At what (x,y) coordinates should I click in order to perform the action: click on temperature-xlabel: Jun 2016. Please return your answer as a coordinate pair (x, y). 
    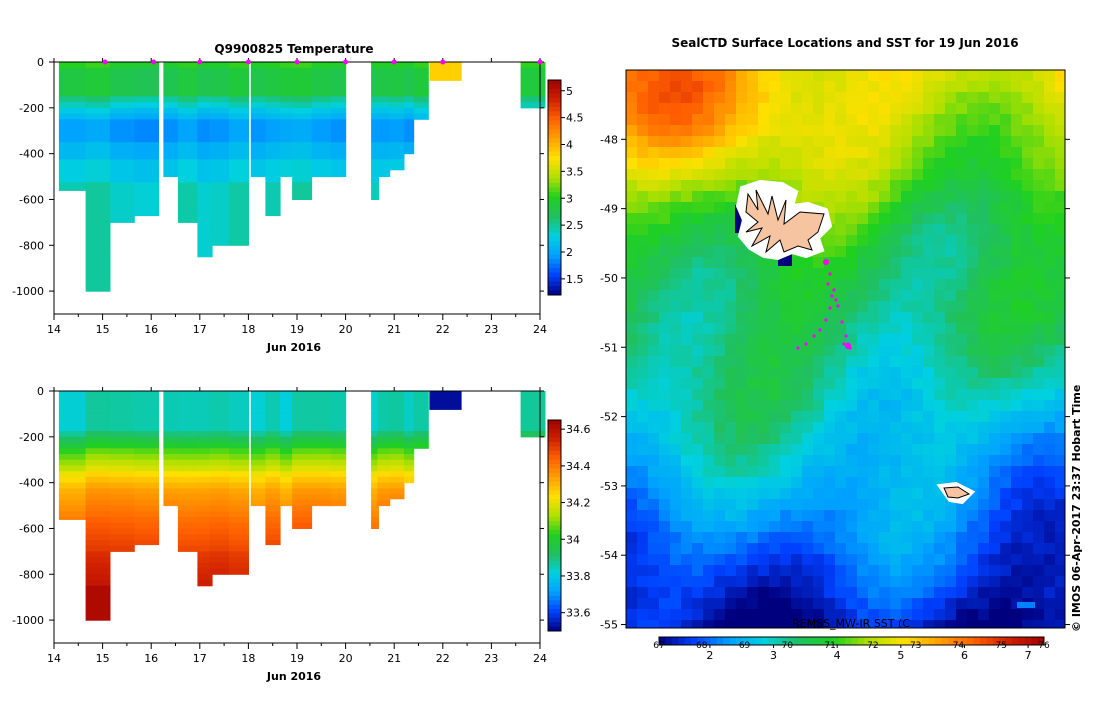
    Looking at the image, I should click on (294, 347).